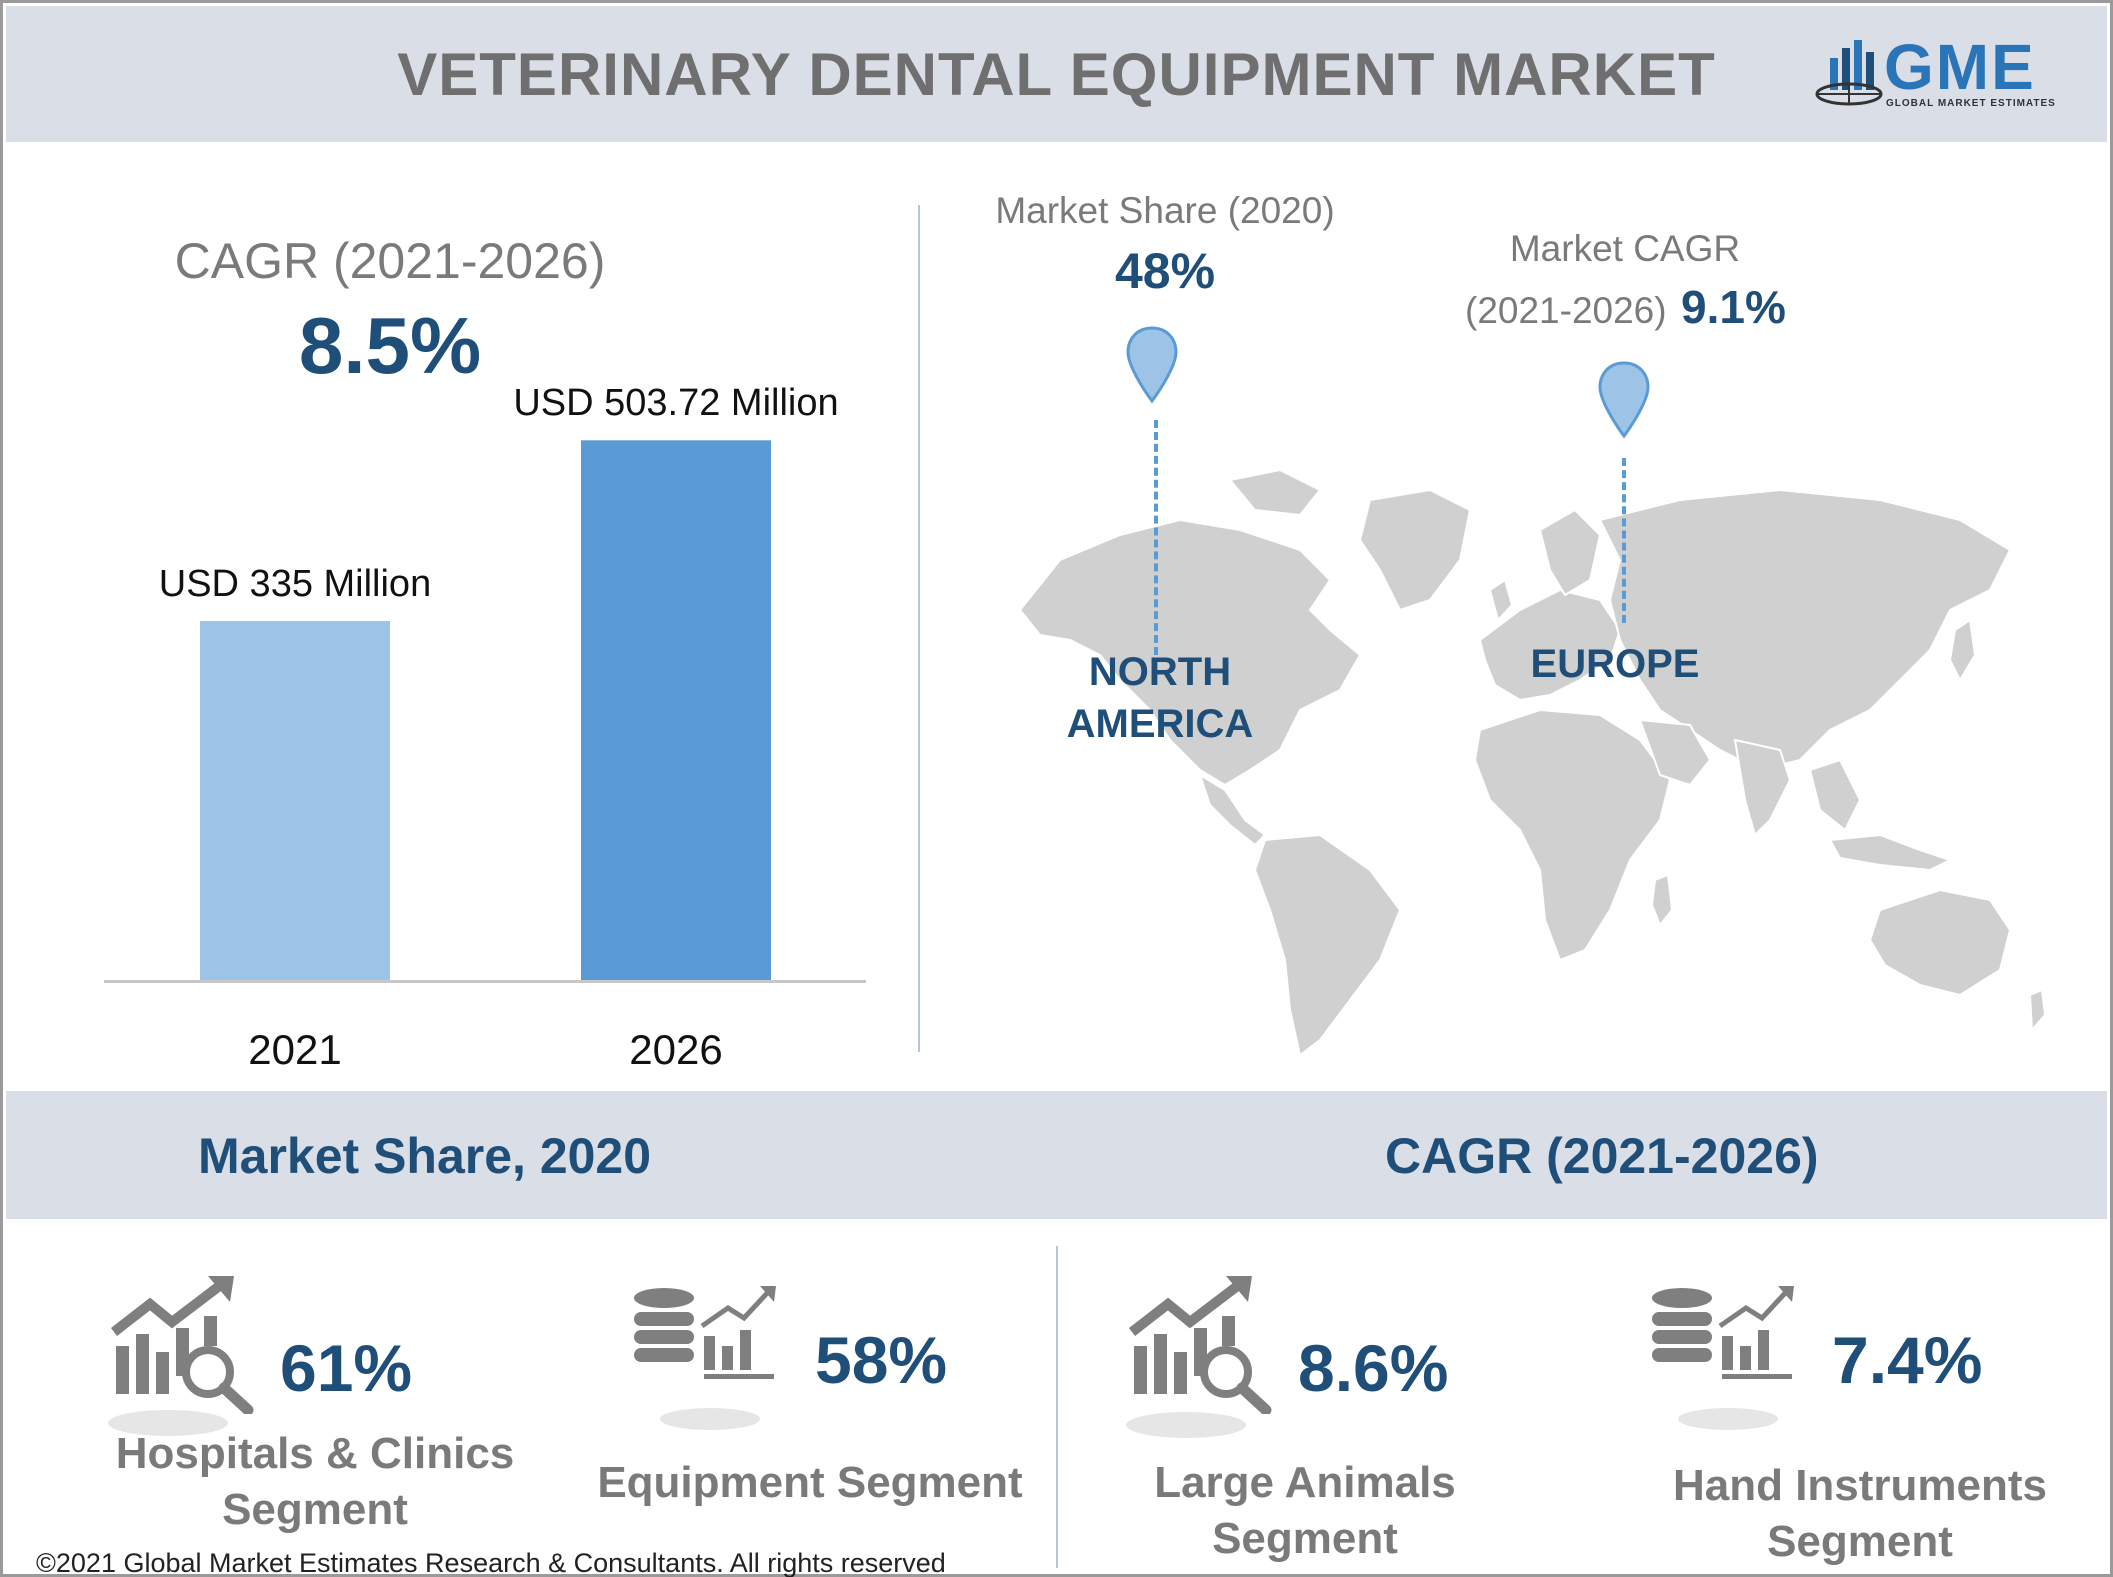 This screenshot has height=1577, width=2113. I want to click on chart-baseline, so click(485, 981).